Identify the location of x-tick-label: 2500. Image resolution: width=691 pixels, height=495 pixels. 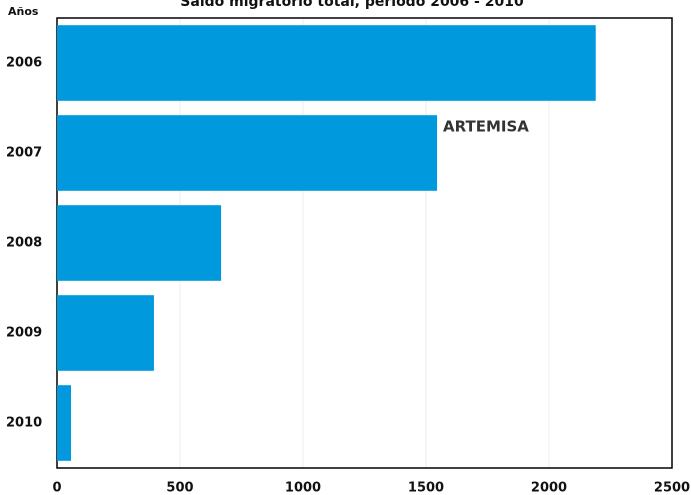
(672, 488).